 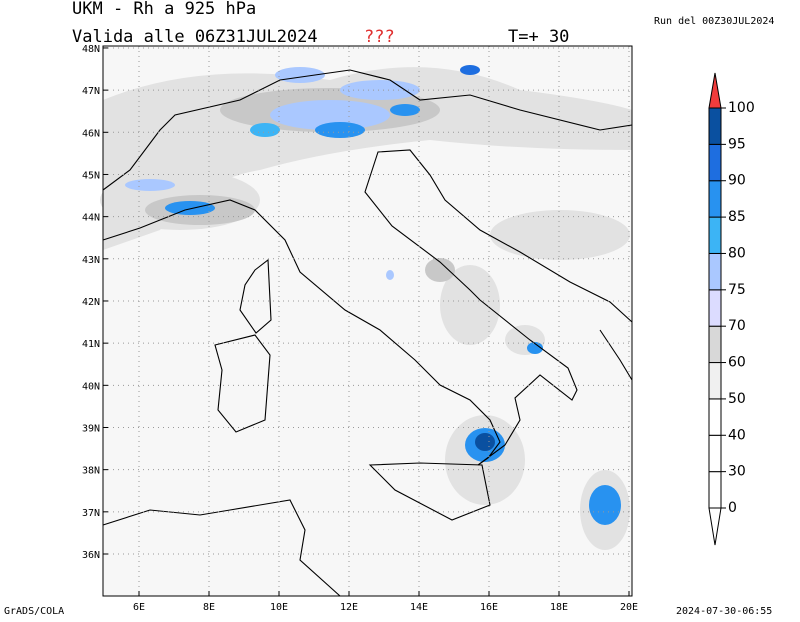 I want to click on flag: ???, so click(x=379, y=37).